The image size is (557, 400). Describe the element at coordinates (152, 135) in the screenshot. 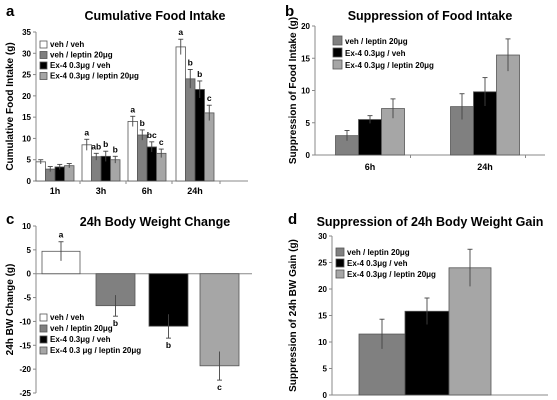

I see `significance-label: bc` at that location.